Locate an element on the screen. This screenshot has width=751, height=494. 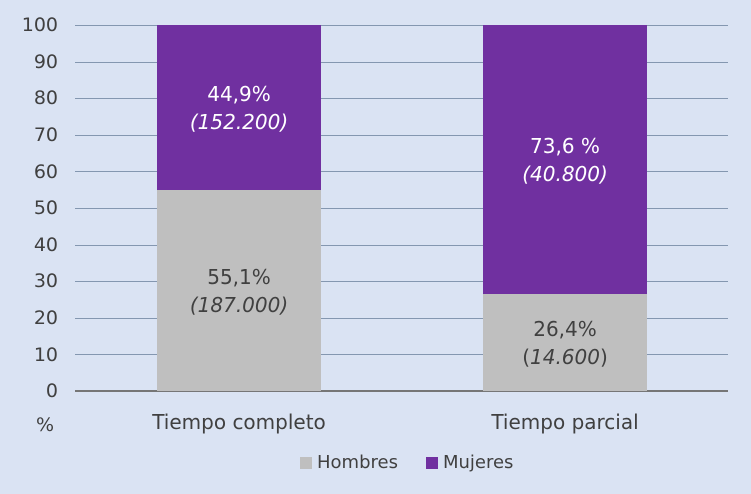
segment-hombres: 55,1% (187.000) is located at coordinates (239, 290).